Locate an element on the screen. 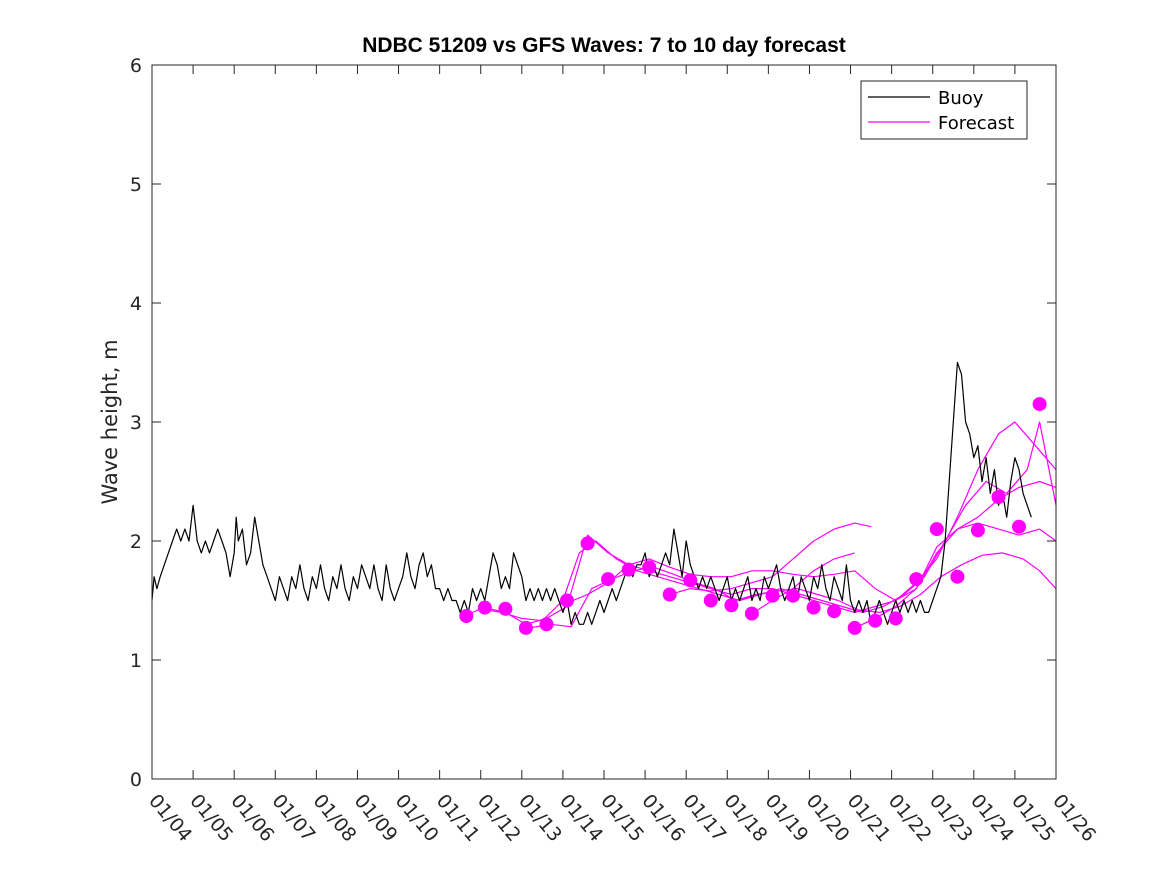 This screenshot has width=1167, height=875. y-tick-label: 0 is located at coordinates (136, 780).